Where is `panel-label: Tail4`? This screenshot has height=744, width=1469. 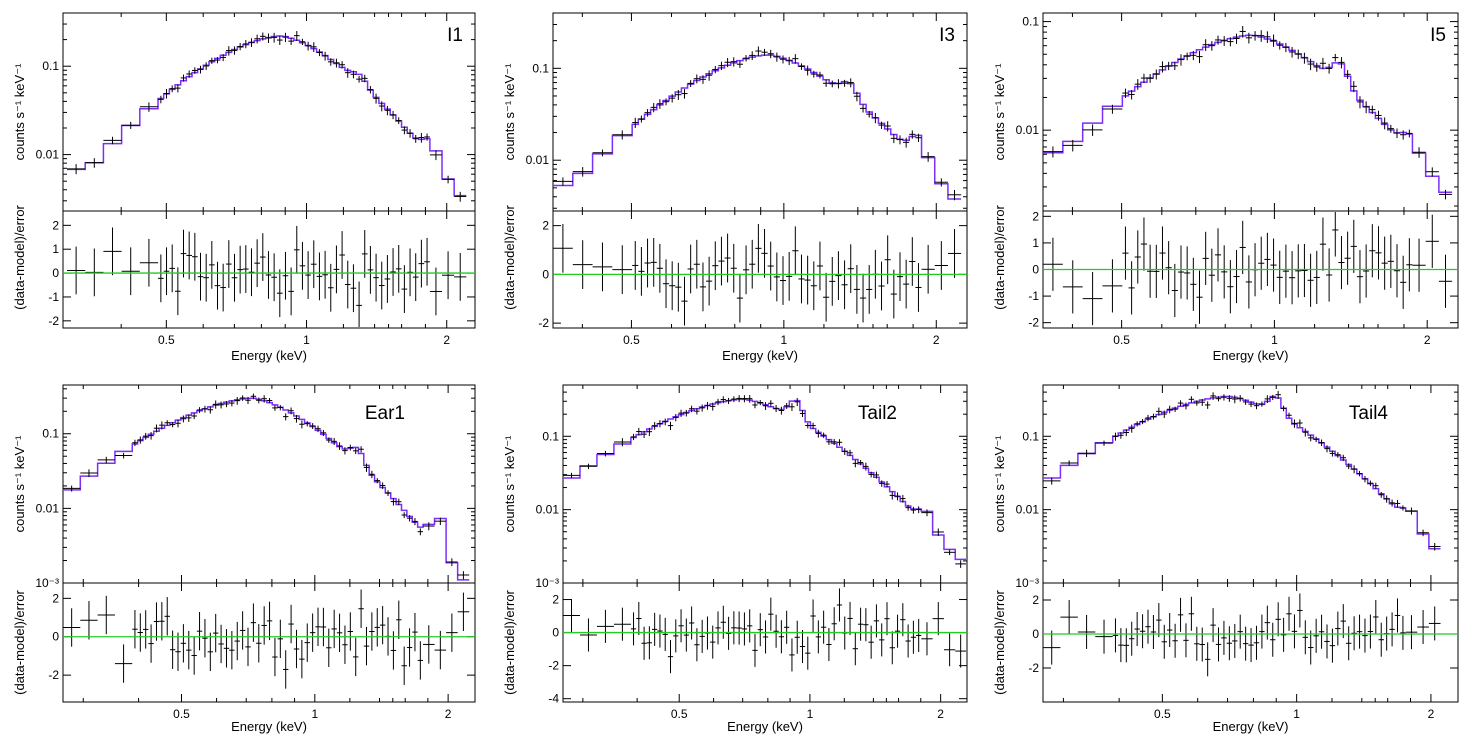 panel-label: Tail4 is located at coordinates (1369, 413).